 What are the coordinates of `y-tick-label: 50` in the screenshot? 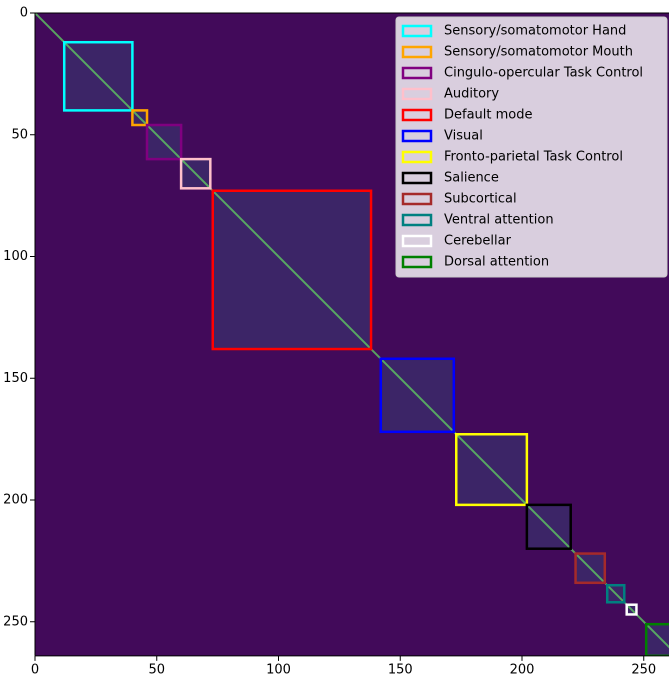 It's located at (19, 134).